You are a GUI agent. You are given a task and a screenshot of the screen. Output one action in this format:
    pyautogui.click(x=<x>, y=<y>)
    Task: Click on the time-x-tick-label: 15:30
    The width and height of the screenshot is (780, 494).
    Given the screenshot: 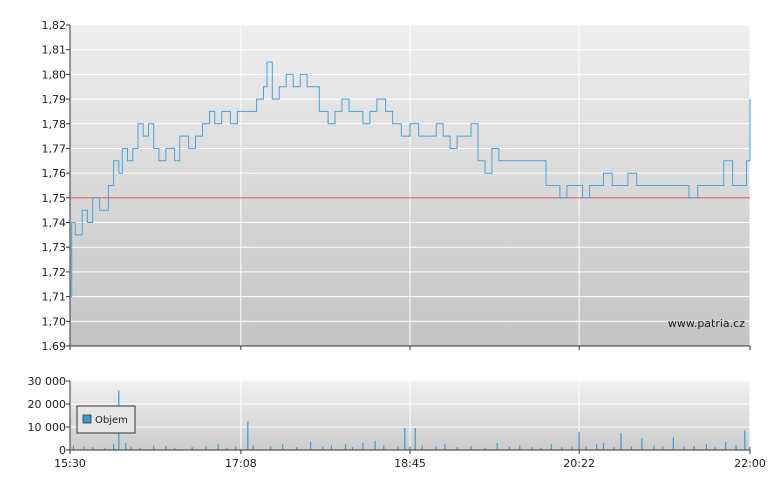 What is the action you would take?
    pyautogui.click(x=70, y=463)
    